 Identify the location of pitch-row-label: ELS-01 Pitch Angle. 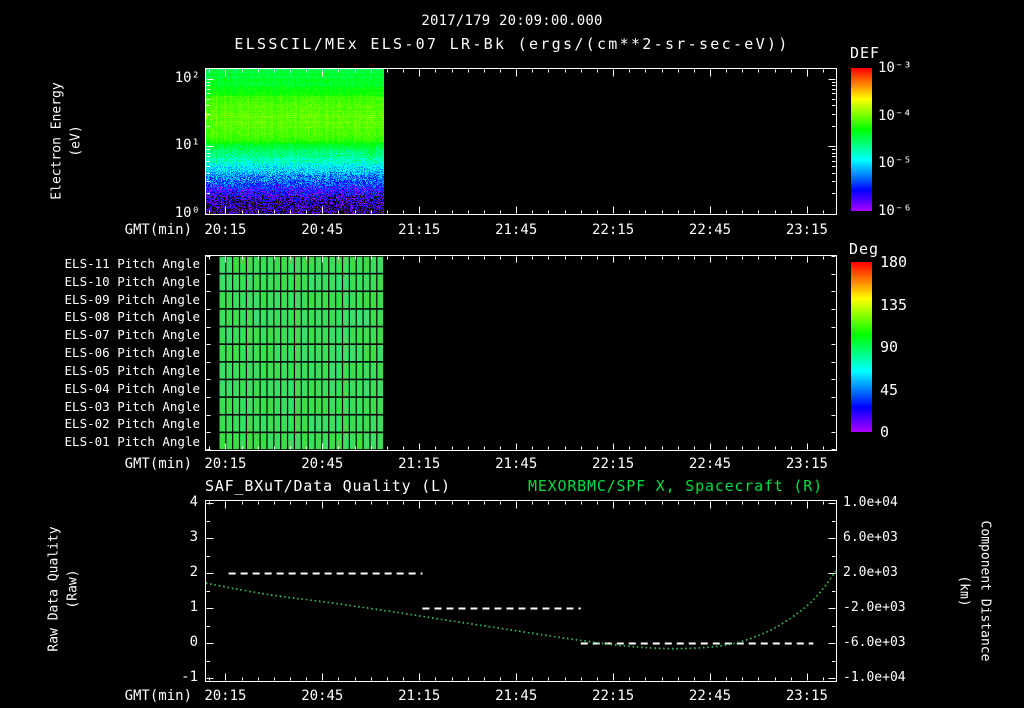
(132, 442).